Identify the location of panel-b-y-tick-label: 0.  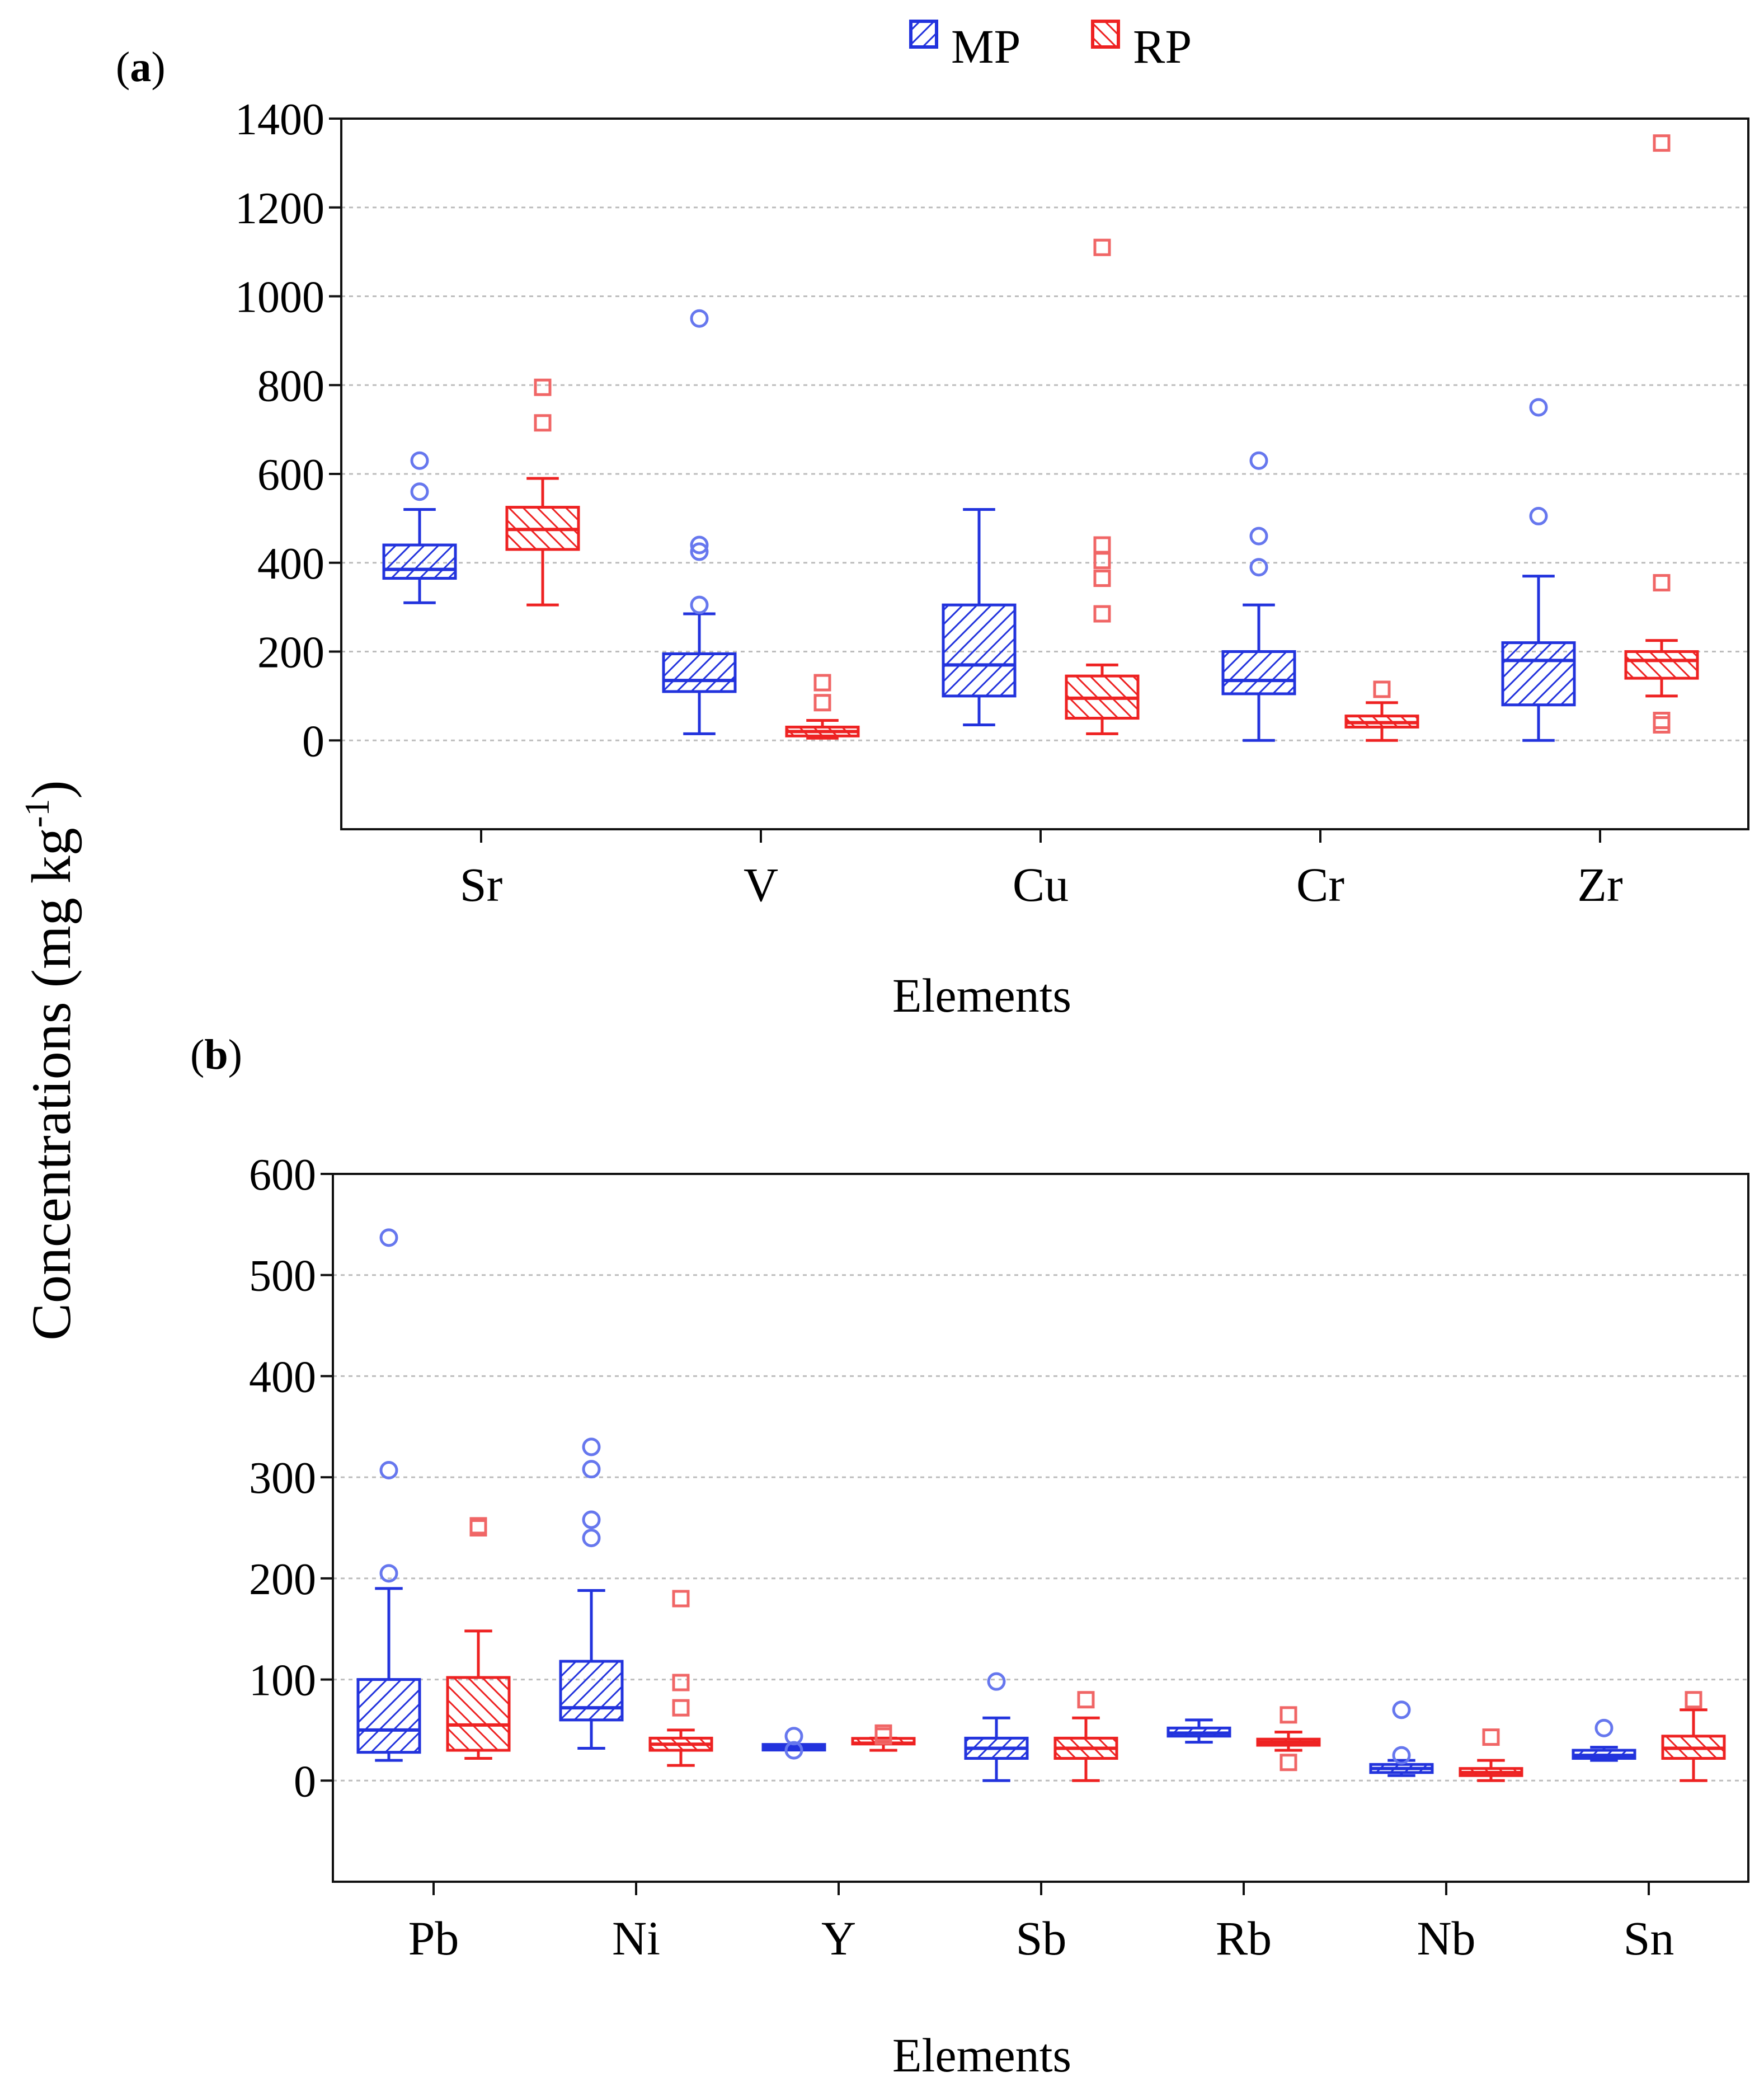
(305, 1781).